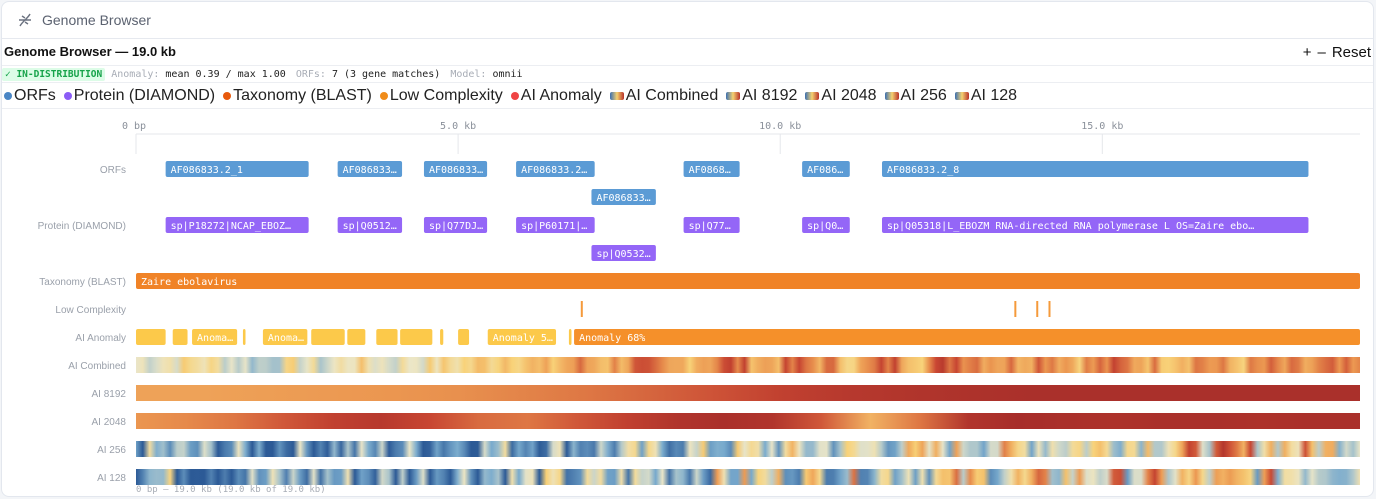 This screenshot has width=1376, height=499. I want to click on orf-feature: AF086833.2_8, so click(1095, 169).